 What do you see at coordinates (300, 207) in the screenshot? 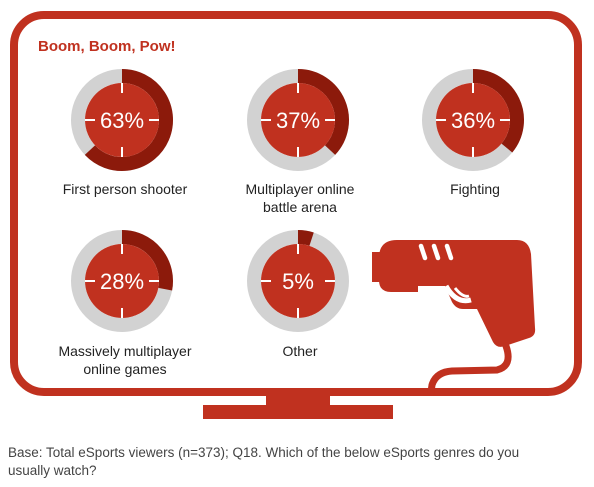
I see `category-label-line: battle arena` at bounding box center [300, 207].